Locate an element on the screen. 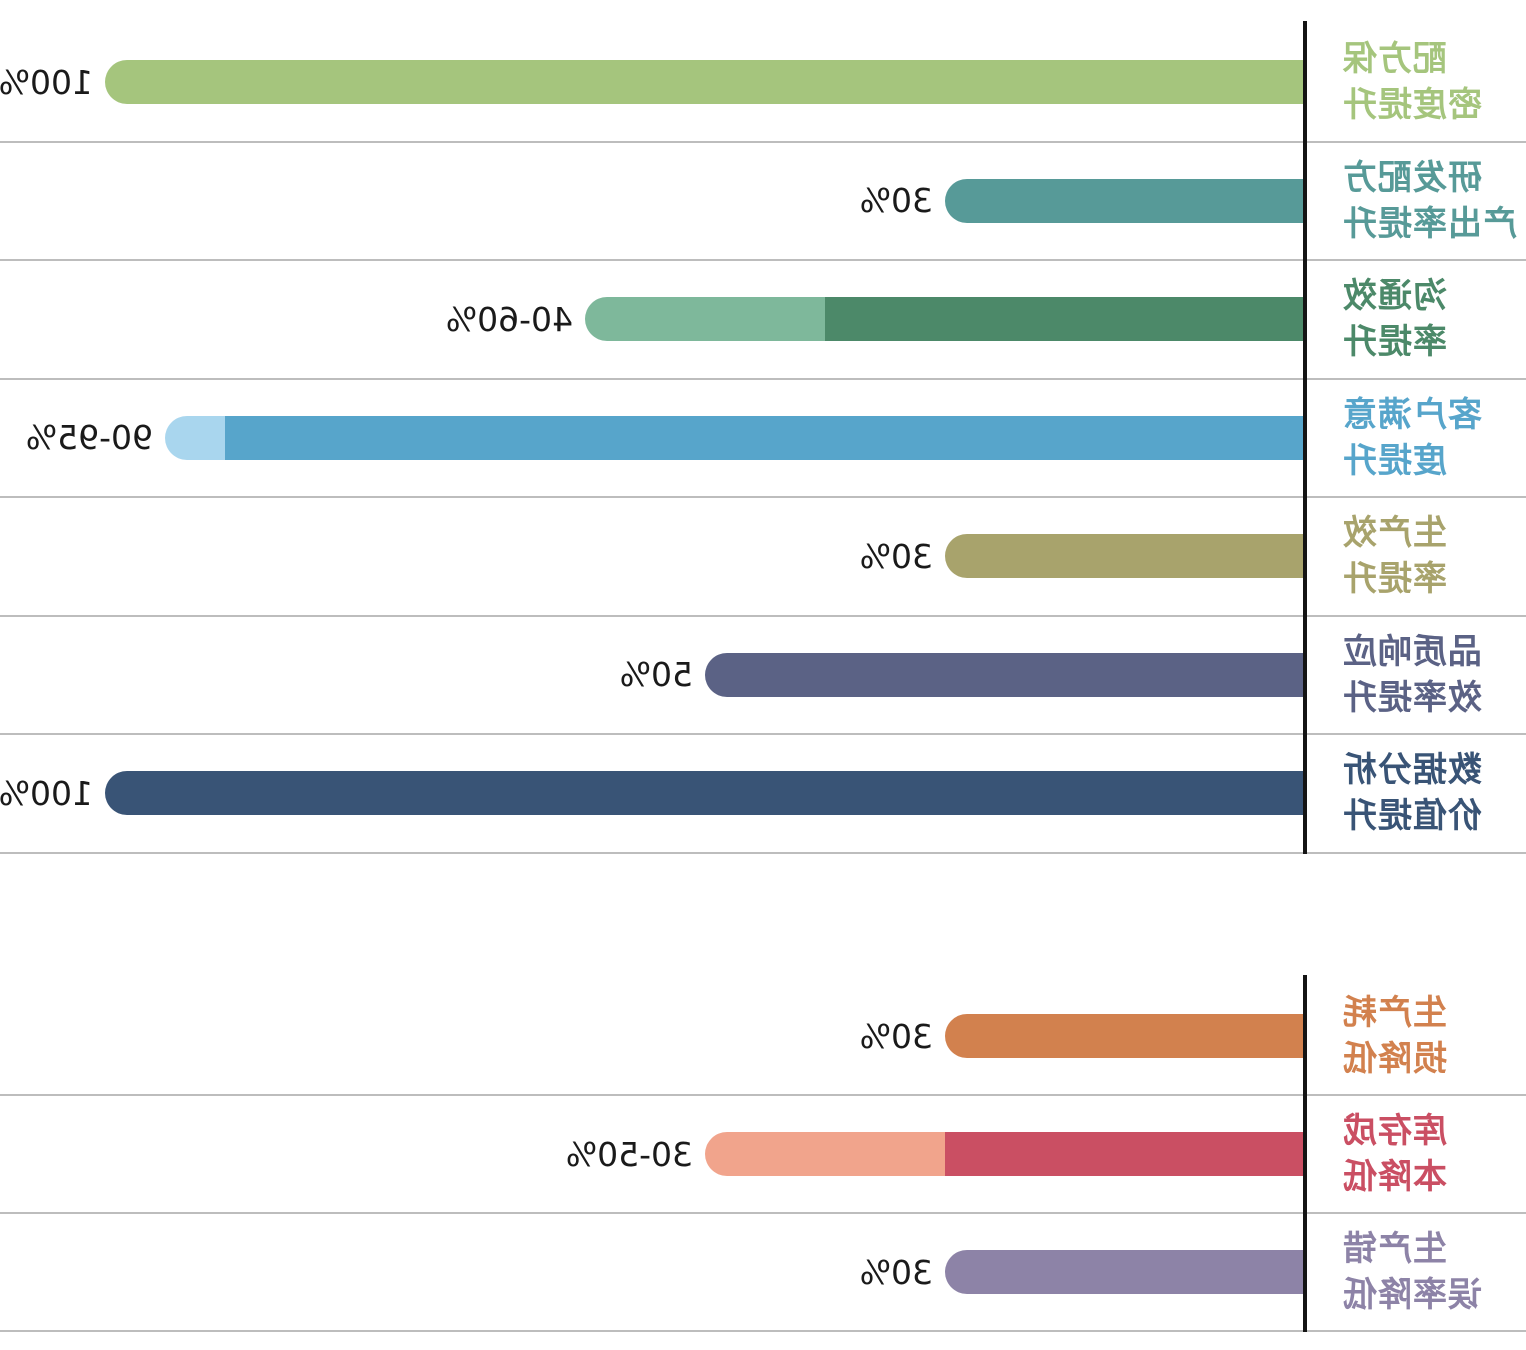  category-label-line: 配方保 is located at coordinates (1394, 59).